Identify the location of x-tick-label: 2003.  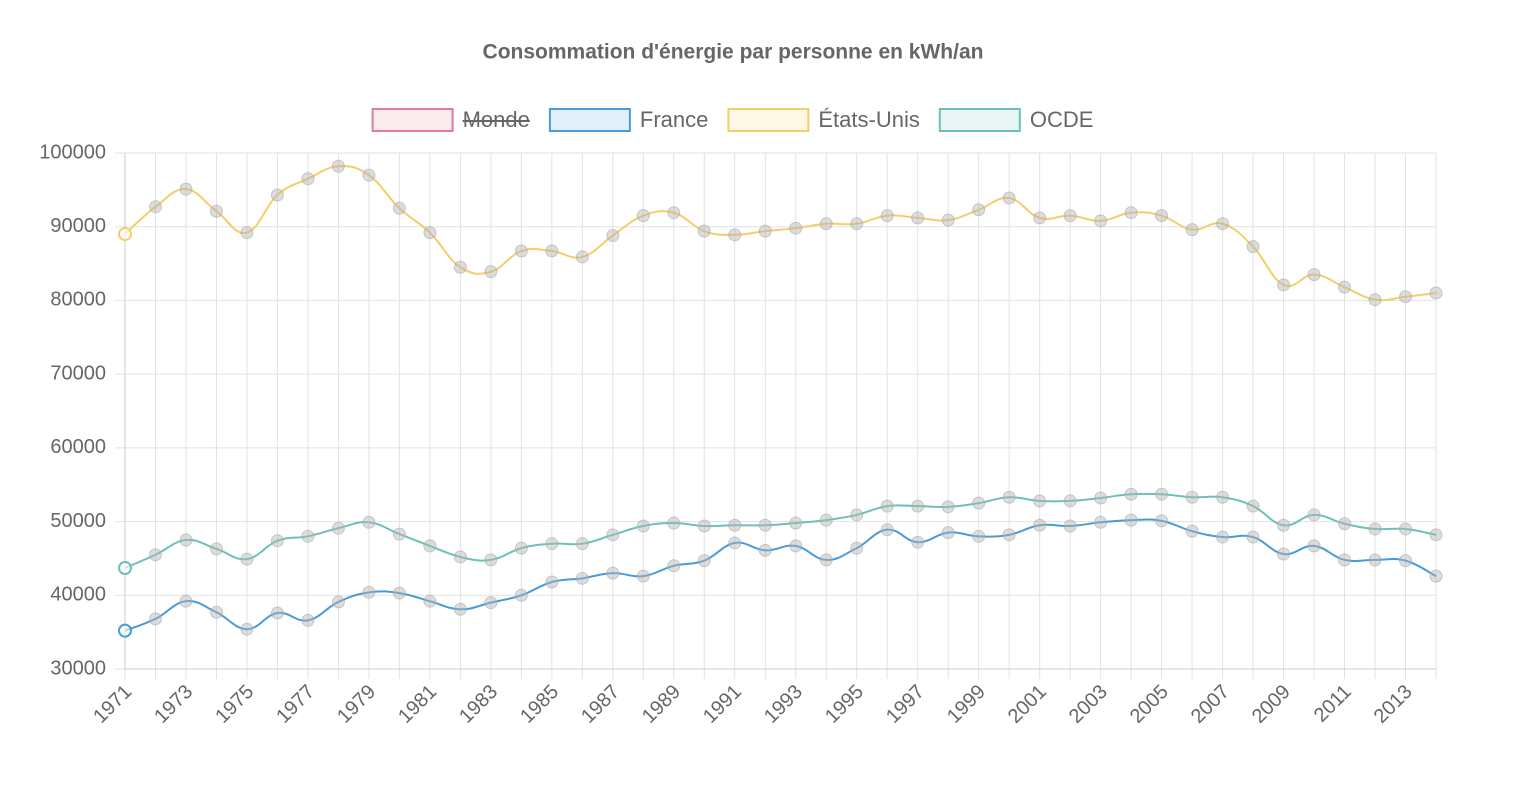
(1088, 704).